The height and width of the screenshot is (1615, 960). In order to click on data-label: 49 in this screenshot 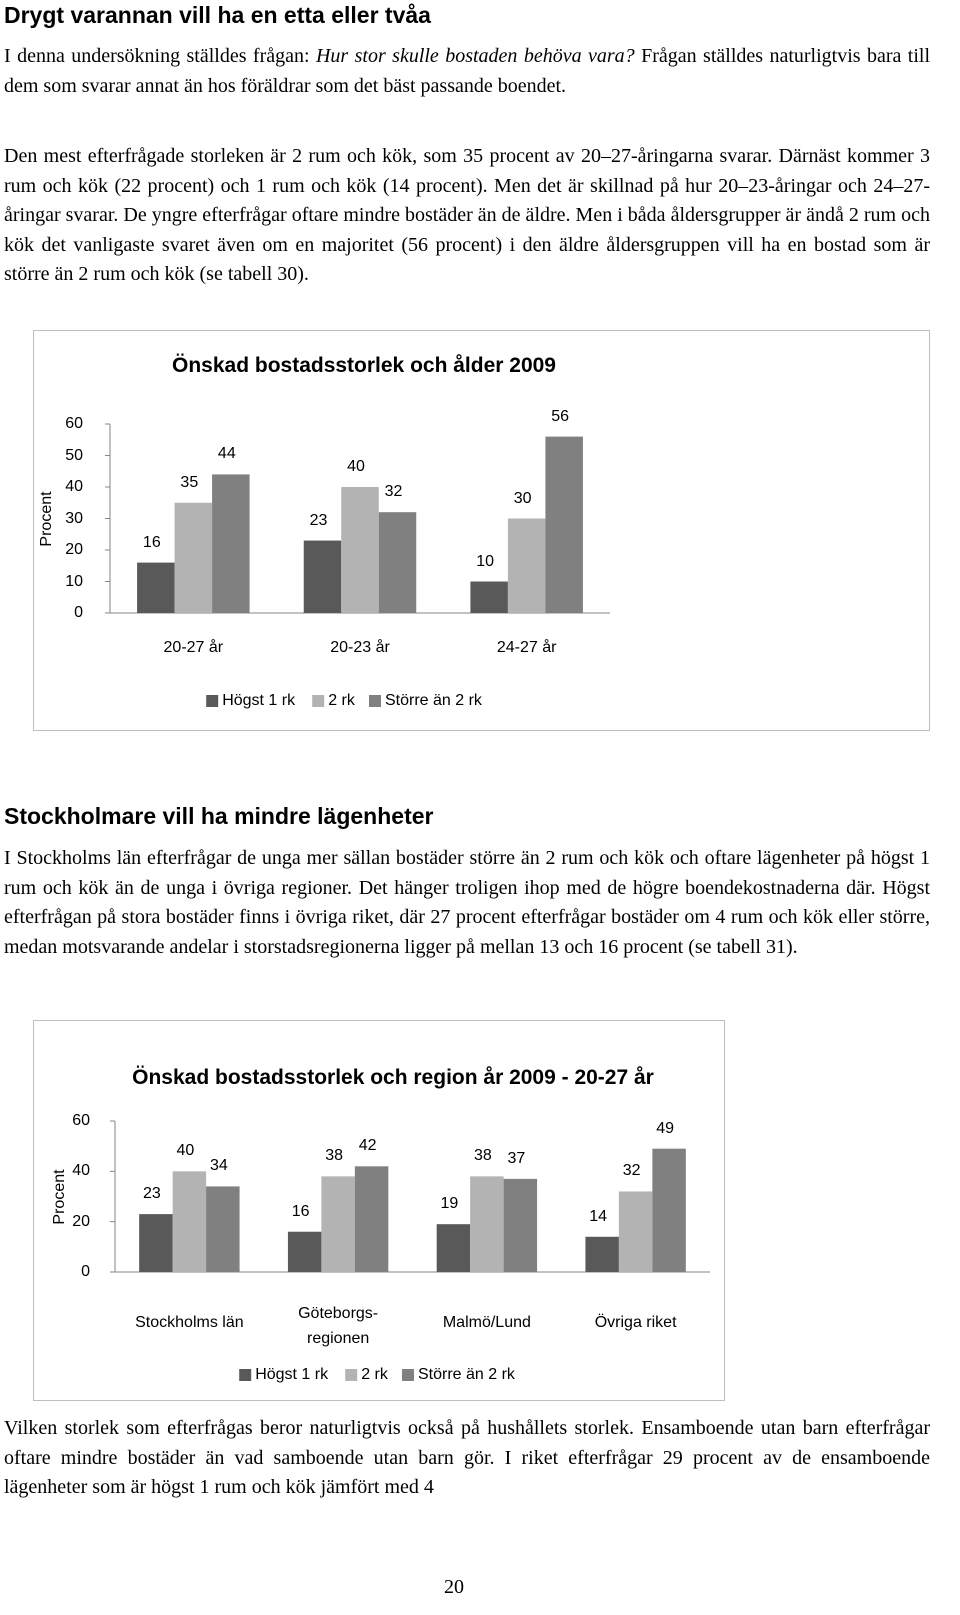, I will do `click(665, 1128)`.